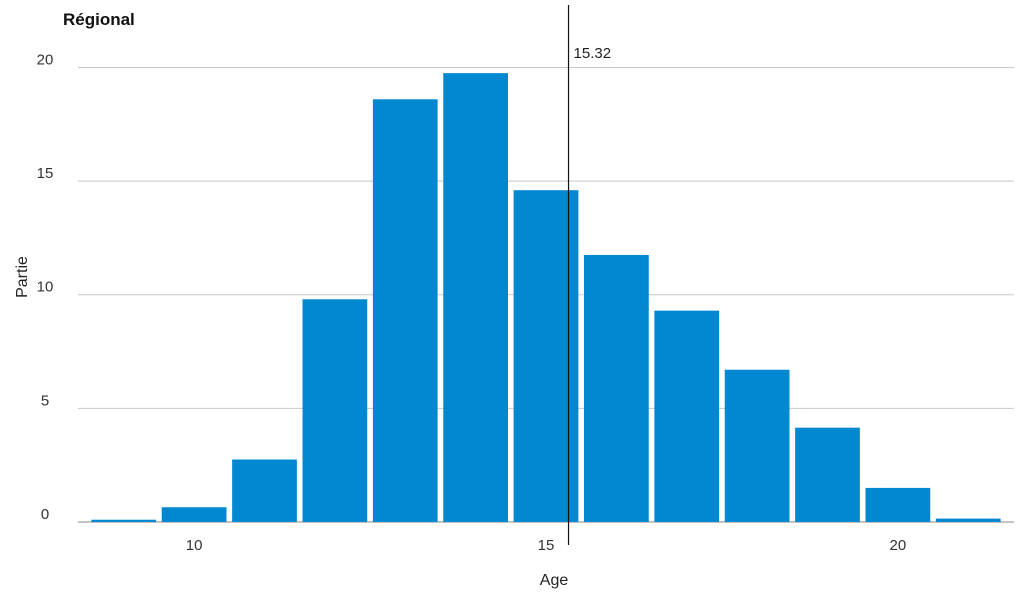  I want to click on y-tick-label-15: 15, so click(45, 173).